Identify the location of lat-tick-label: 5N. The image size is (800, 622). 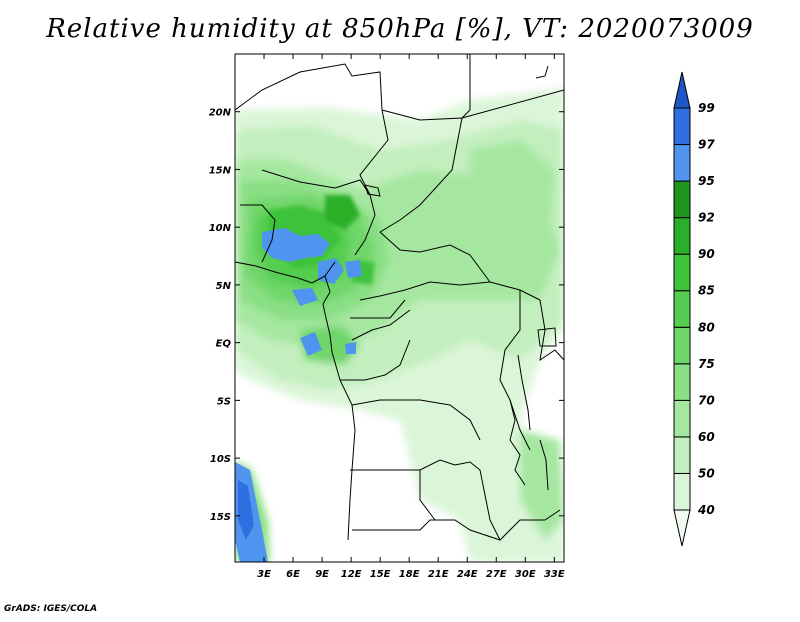
(224, 286).